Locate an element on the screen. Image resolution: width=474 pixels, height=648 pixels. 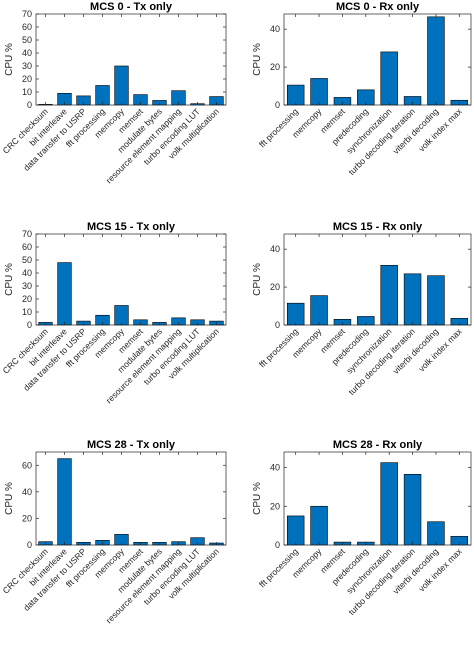
chart-title: MCS 0 - Tx only is located at coordinates (131, 7).